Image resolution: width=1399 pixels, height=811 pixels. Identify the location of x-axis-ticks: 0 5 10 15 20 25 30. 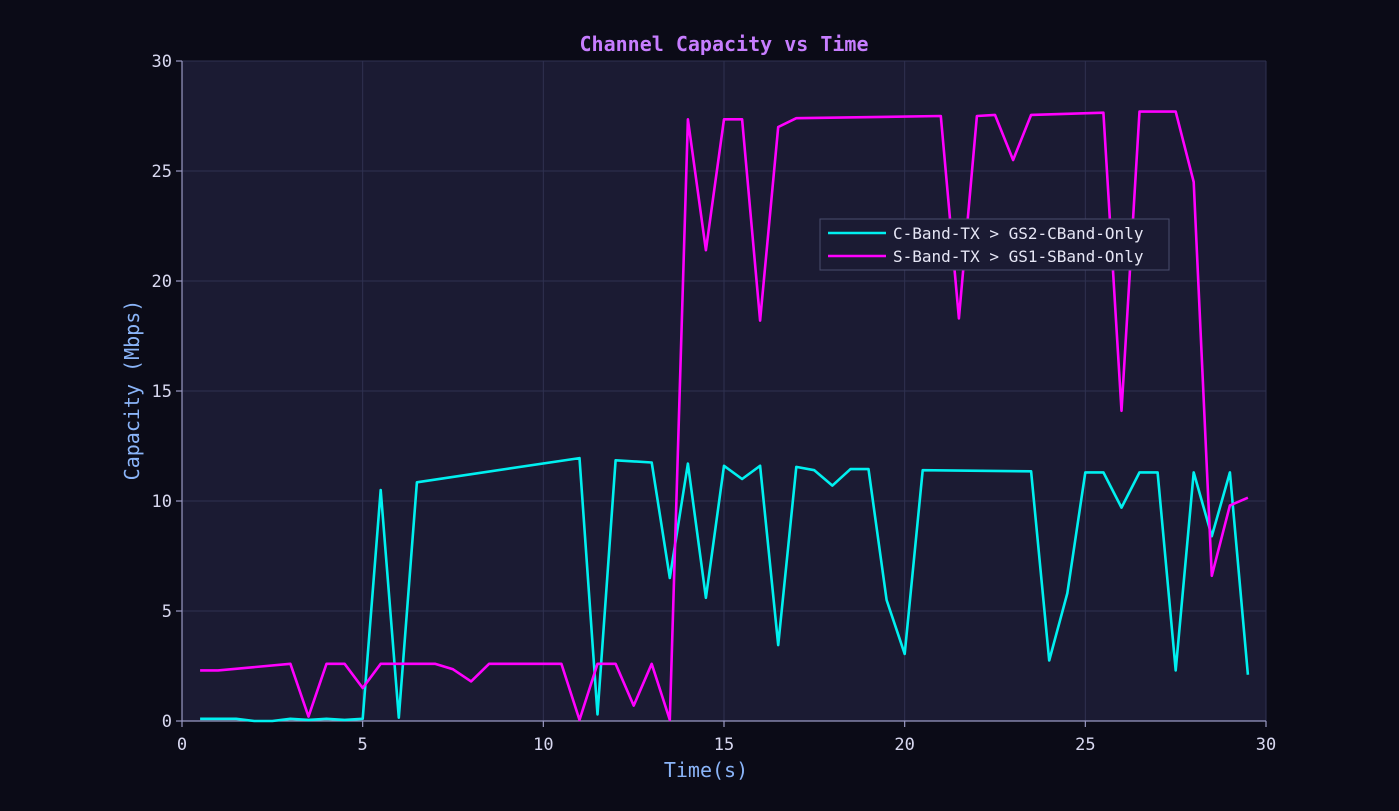
(726, 738).